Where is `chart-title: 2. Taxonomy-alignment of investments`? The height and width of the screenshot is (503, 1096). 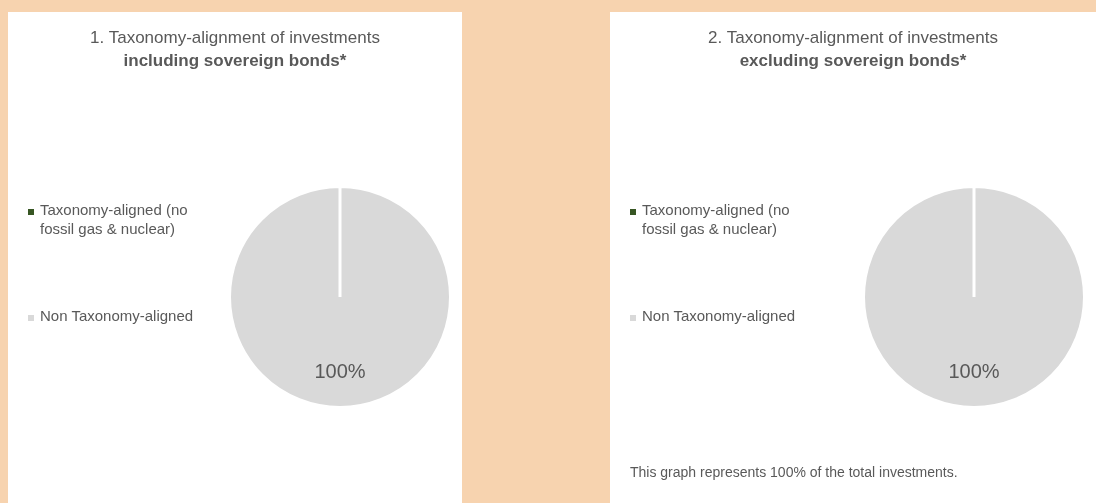 chart-title: 2. Taxonomy-alignment of investments is located at coordinates (853, 38).